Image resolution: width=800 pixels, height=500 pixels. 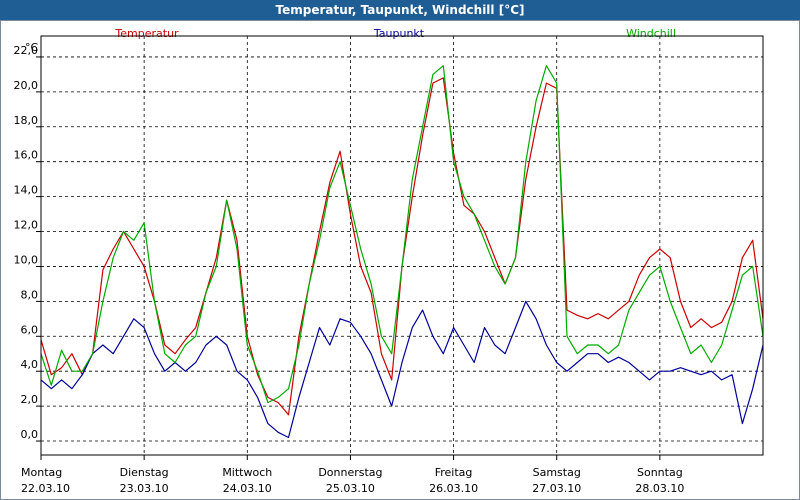 I want to click on y-tick-label: 22,0, so click(x=26, y=50).